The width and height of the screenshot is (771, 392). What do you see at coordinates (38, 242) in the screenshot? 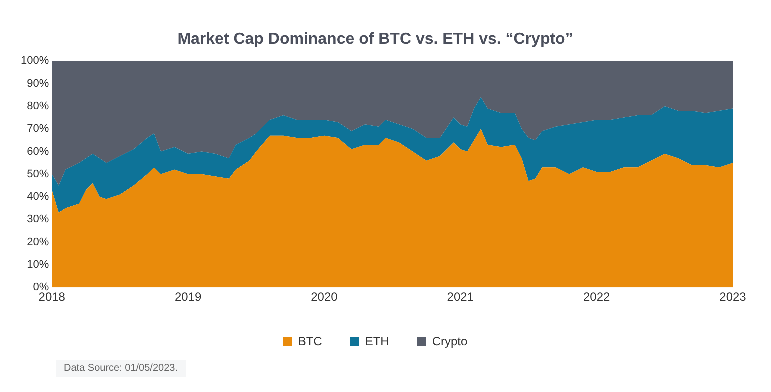
I see `y-tick-label: 20%` at bounding box center [38, 242].